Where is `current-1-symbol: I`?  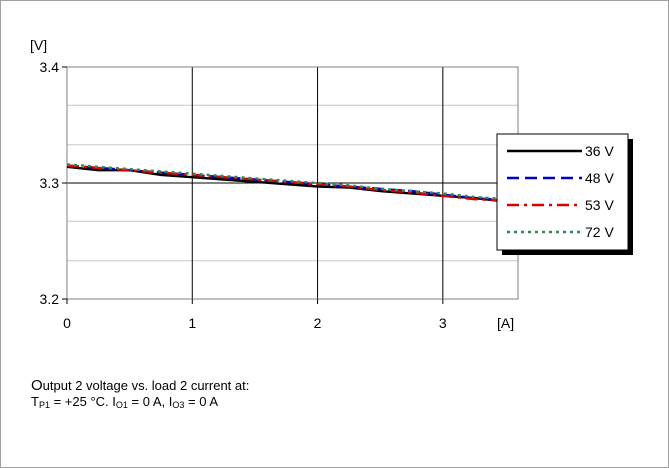
current-1-symbol: I is located at coordinates (114, 401).